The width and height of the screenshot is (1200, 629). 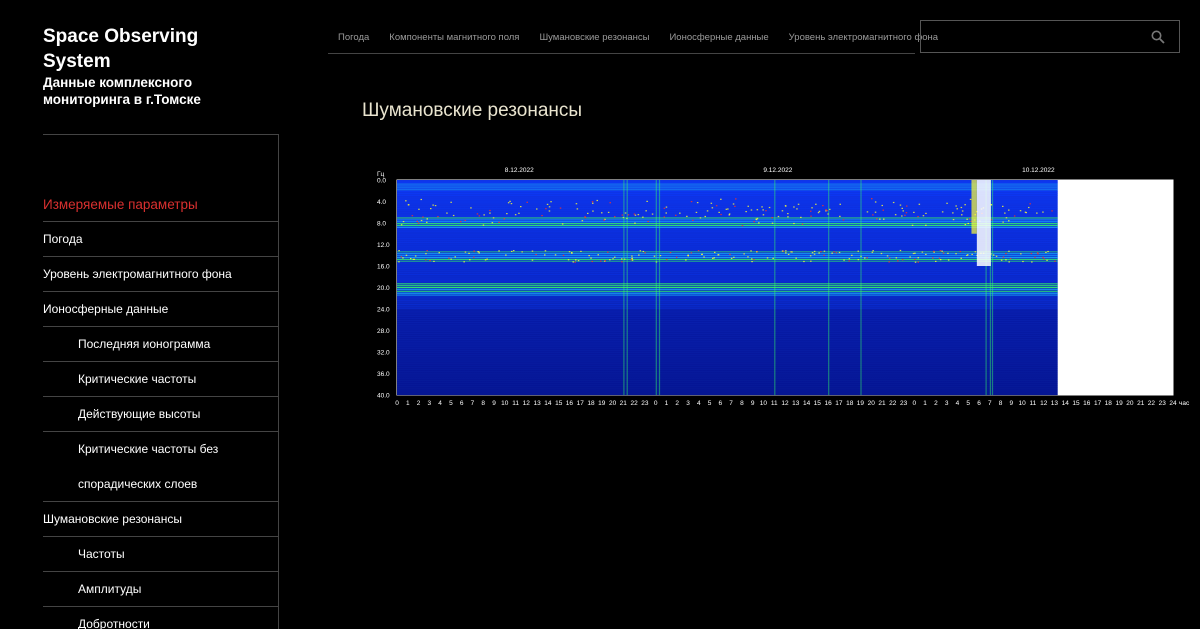 I want to click on topnav-item-schumann: Шумановские резонансы, so click(x=594, y=37).